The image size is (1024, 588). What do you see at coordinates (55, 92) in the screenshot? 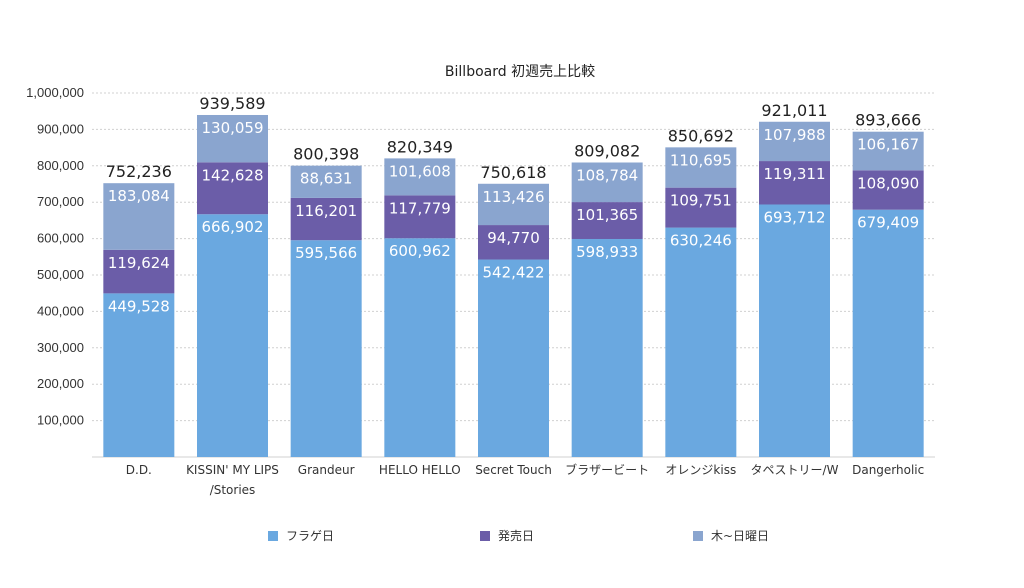
I see `y-tick-label: 1,000,000` at bounding box center [55, 92].